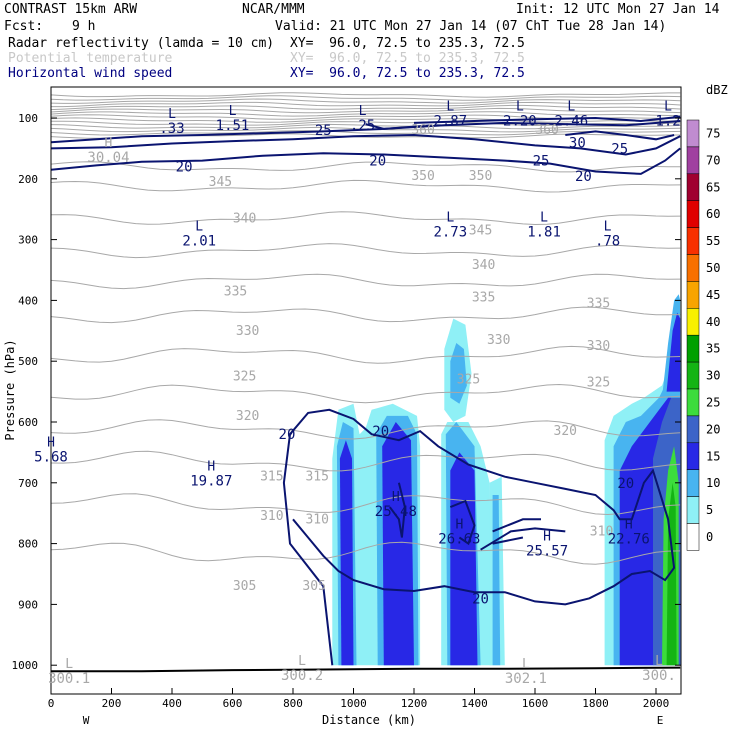 This screenshot has height=740, width=740. I want to click on extremum-value: .33, so click(171, 129).